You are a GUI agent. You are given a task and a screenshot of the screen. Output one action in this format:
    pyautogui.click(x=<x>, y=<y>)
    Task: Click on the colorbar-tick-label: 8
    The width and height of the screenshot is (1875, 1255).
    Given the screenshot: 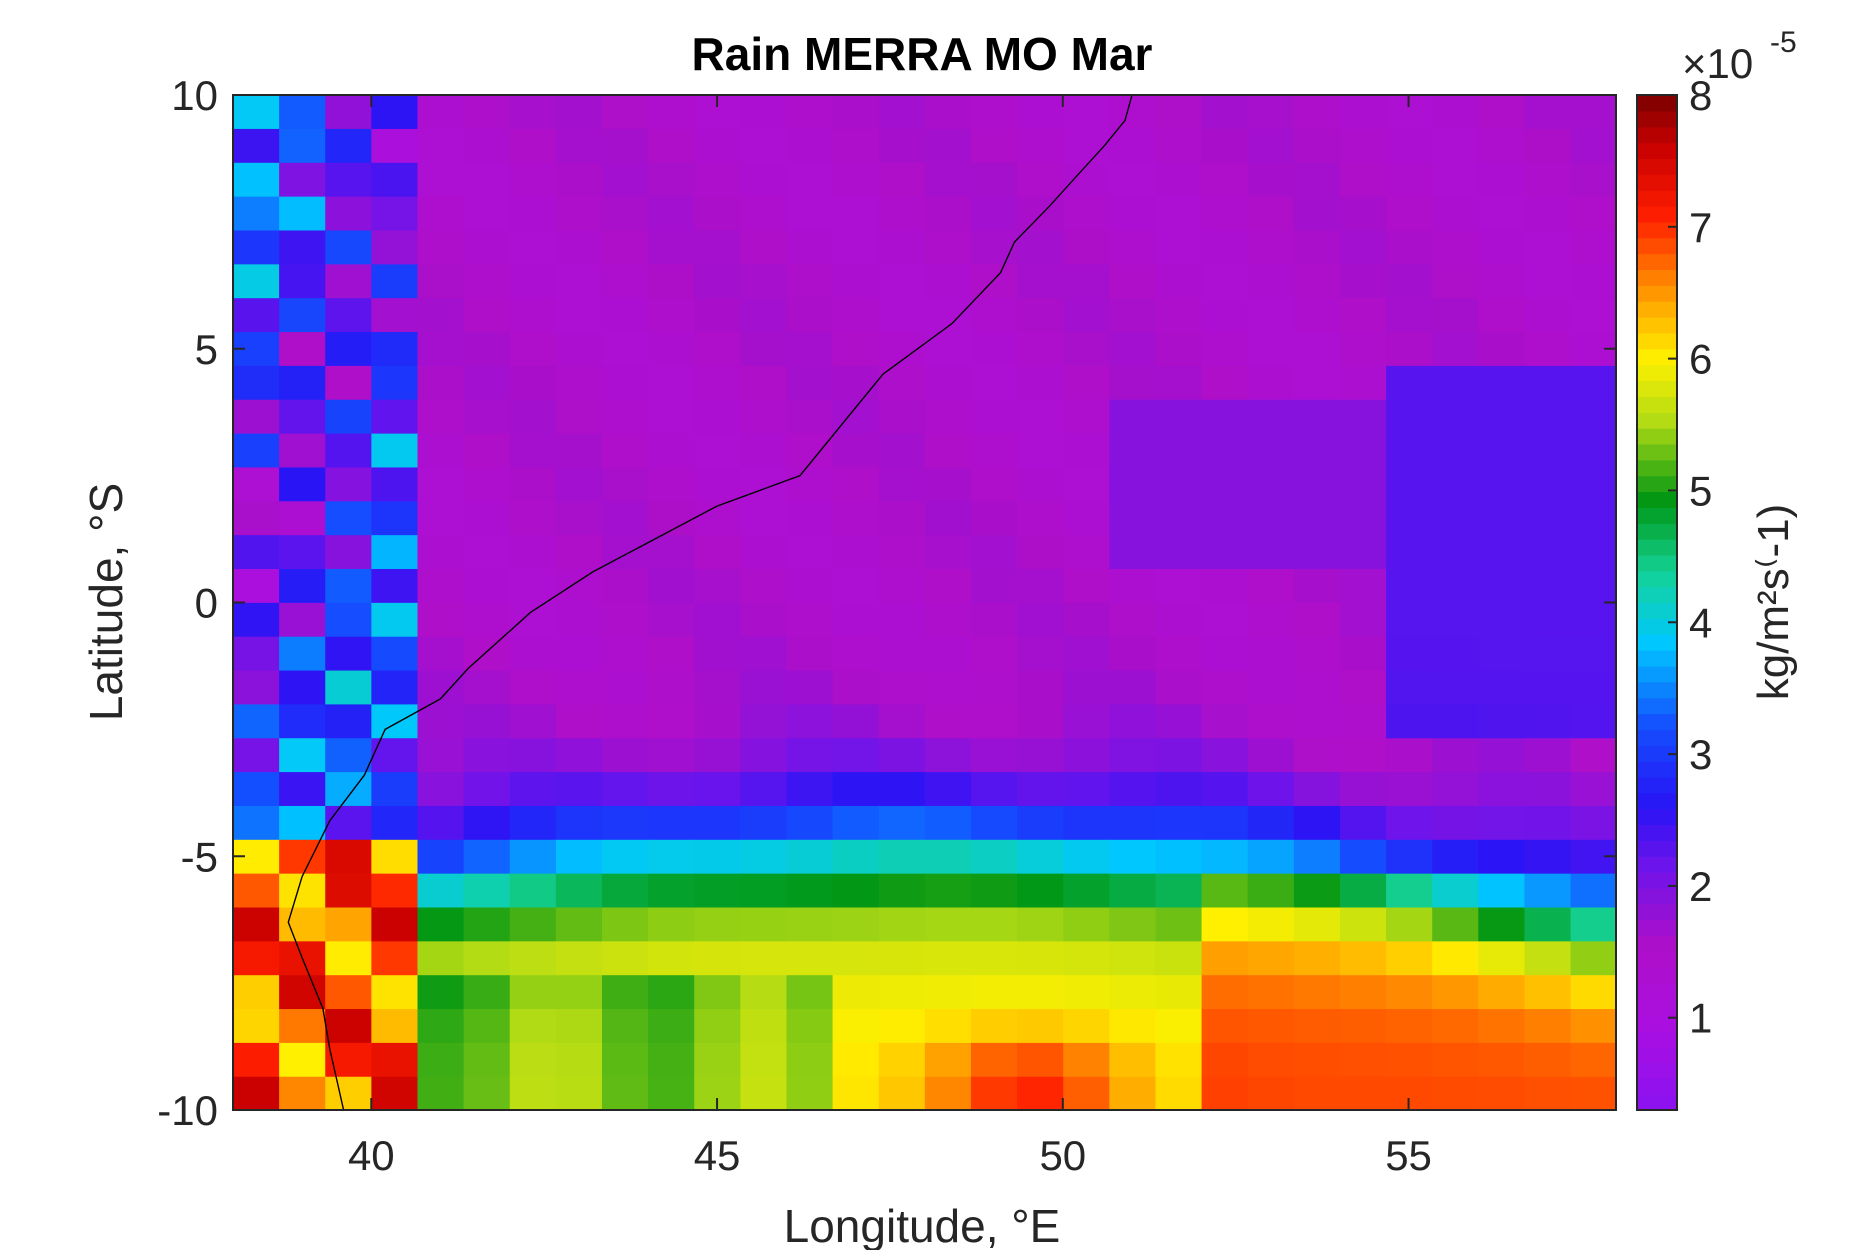 What is the action you would take?
    pyautogui.click(x=1700, y=95)
    